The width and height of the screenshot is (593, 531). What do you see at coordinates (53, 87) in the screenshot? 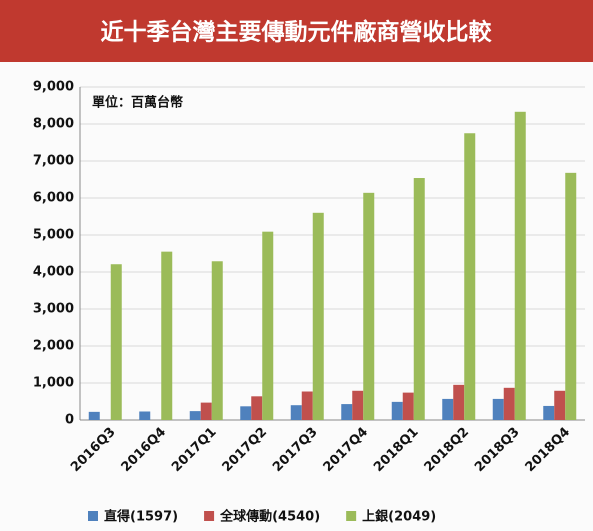
I see `y-tick-label: 9,000` at bounding box center [53, 87].